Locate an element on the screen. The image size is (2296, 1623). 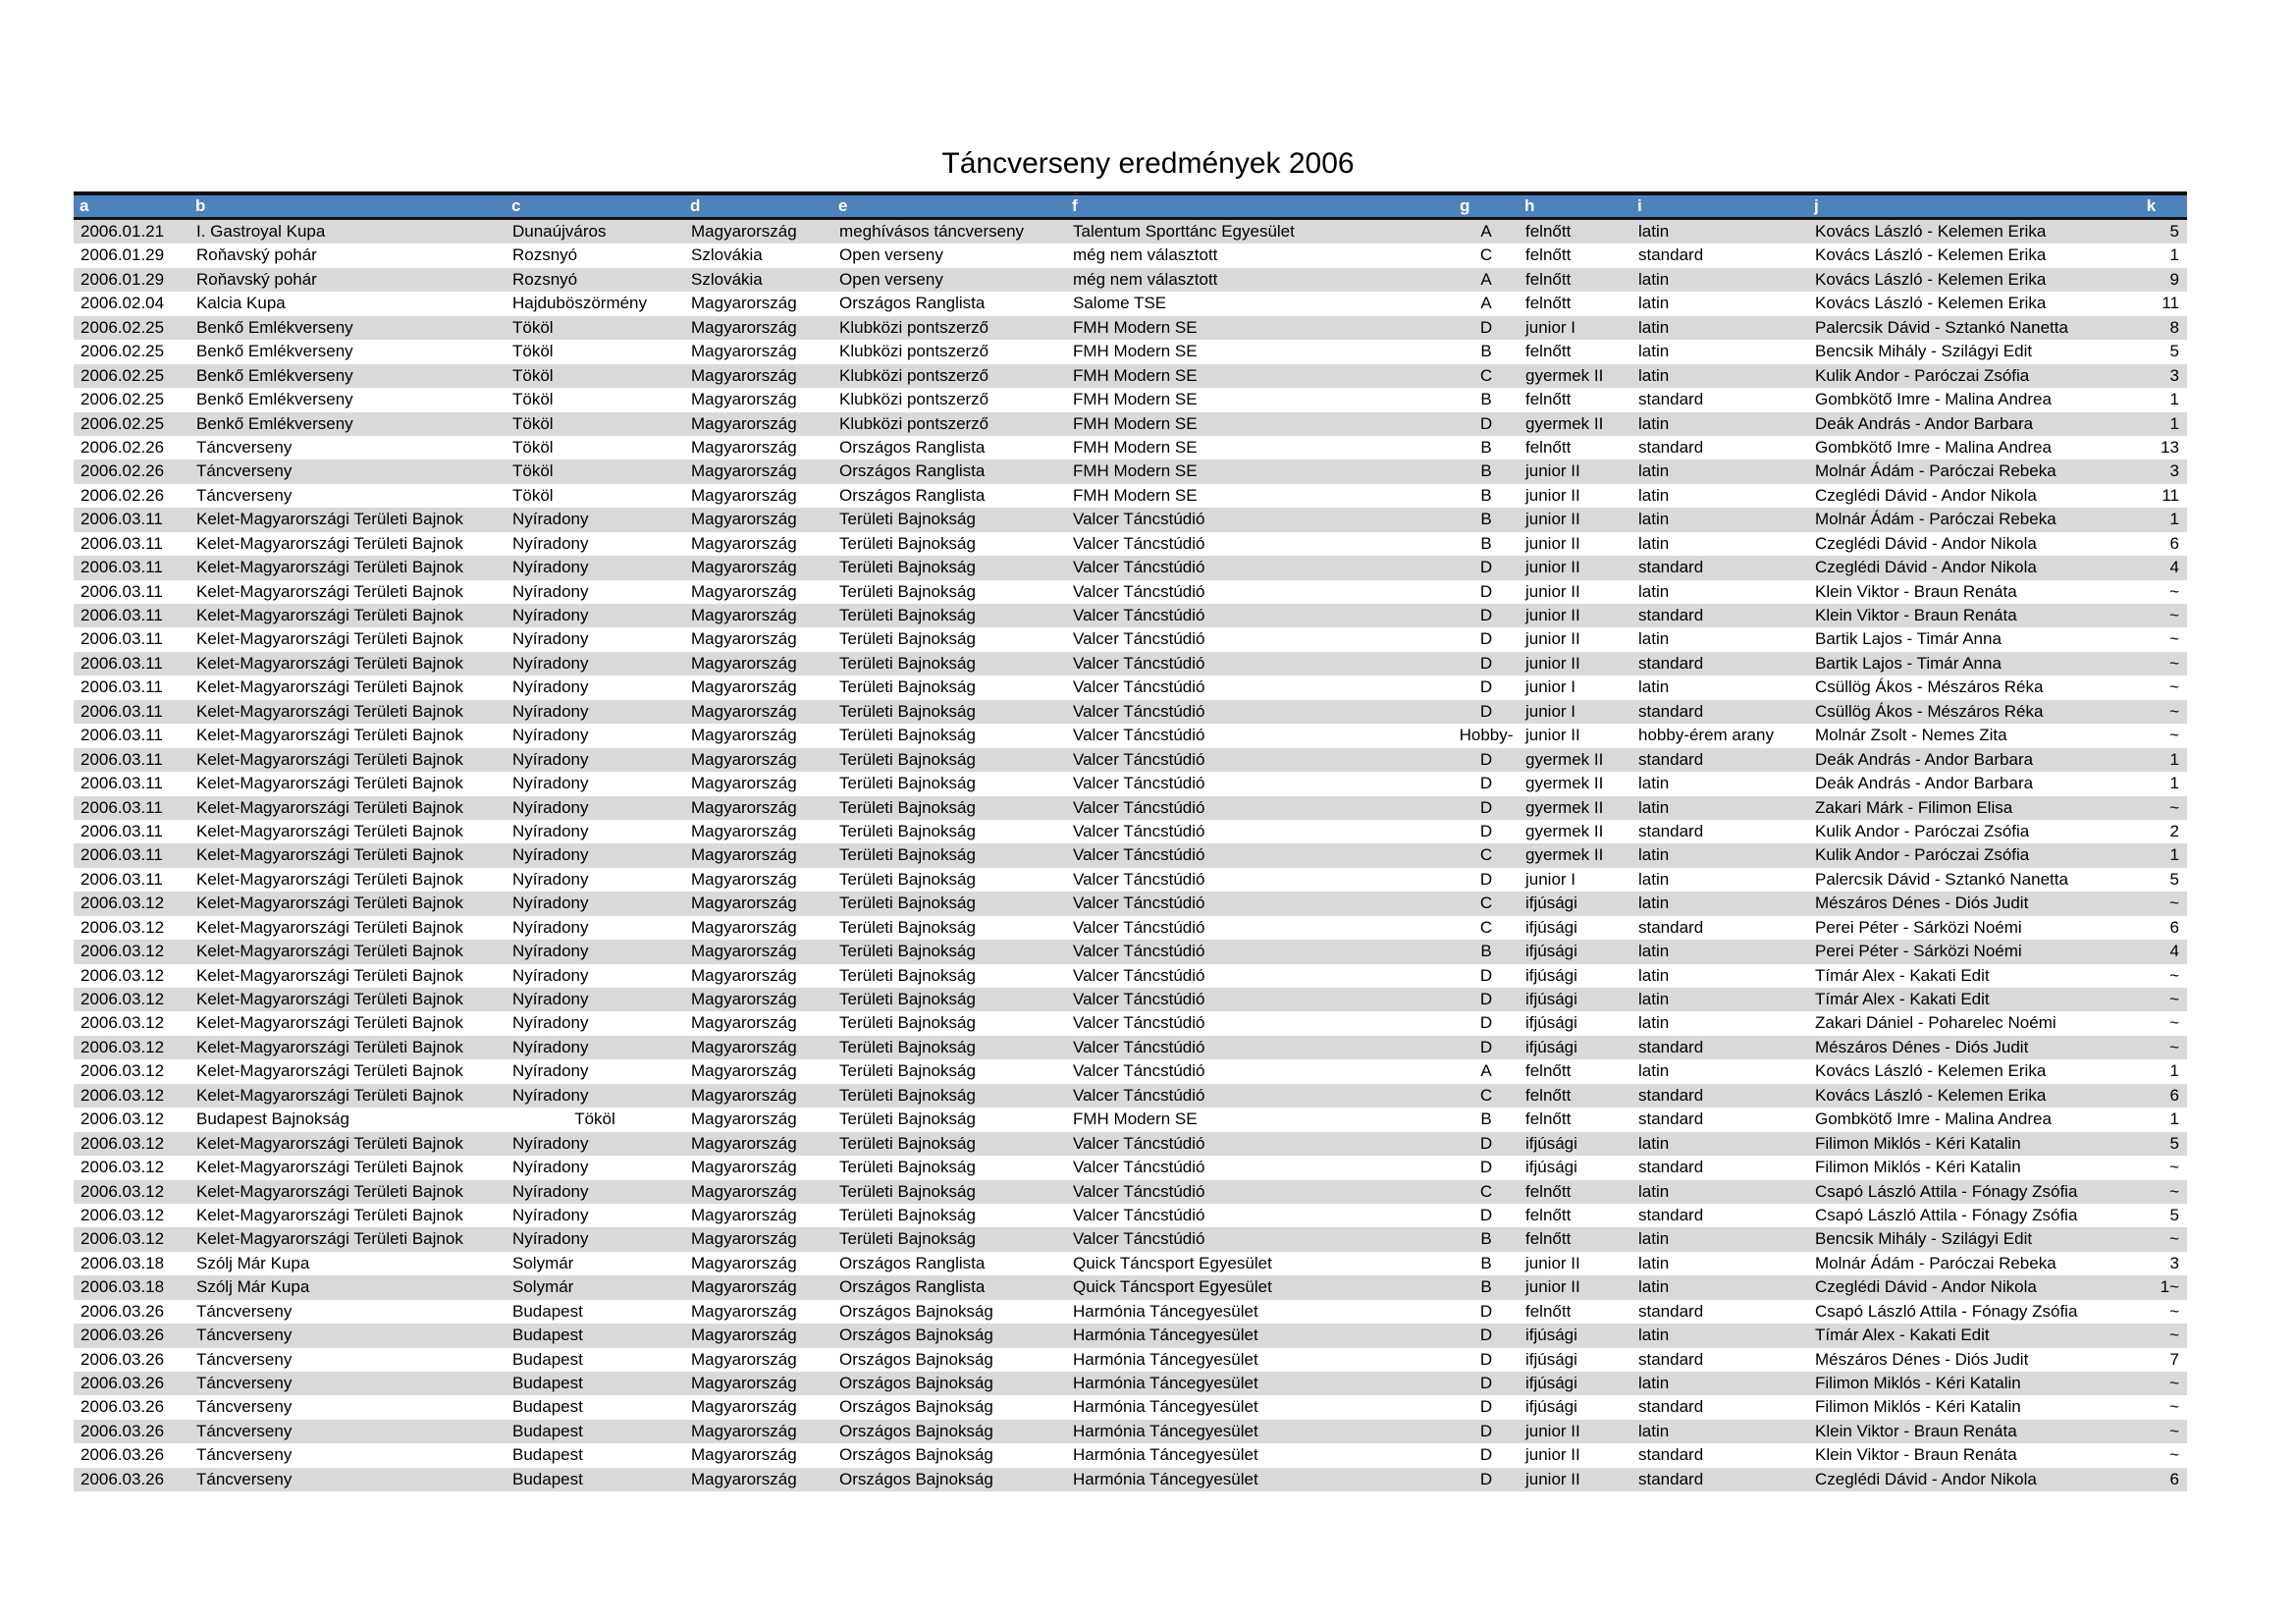
table-cell: Open verseny is located at coordinates (891, 279).